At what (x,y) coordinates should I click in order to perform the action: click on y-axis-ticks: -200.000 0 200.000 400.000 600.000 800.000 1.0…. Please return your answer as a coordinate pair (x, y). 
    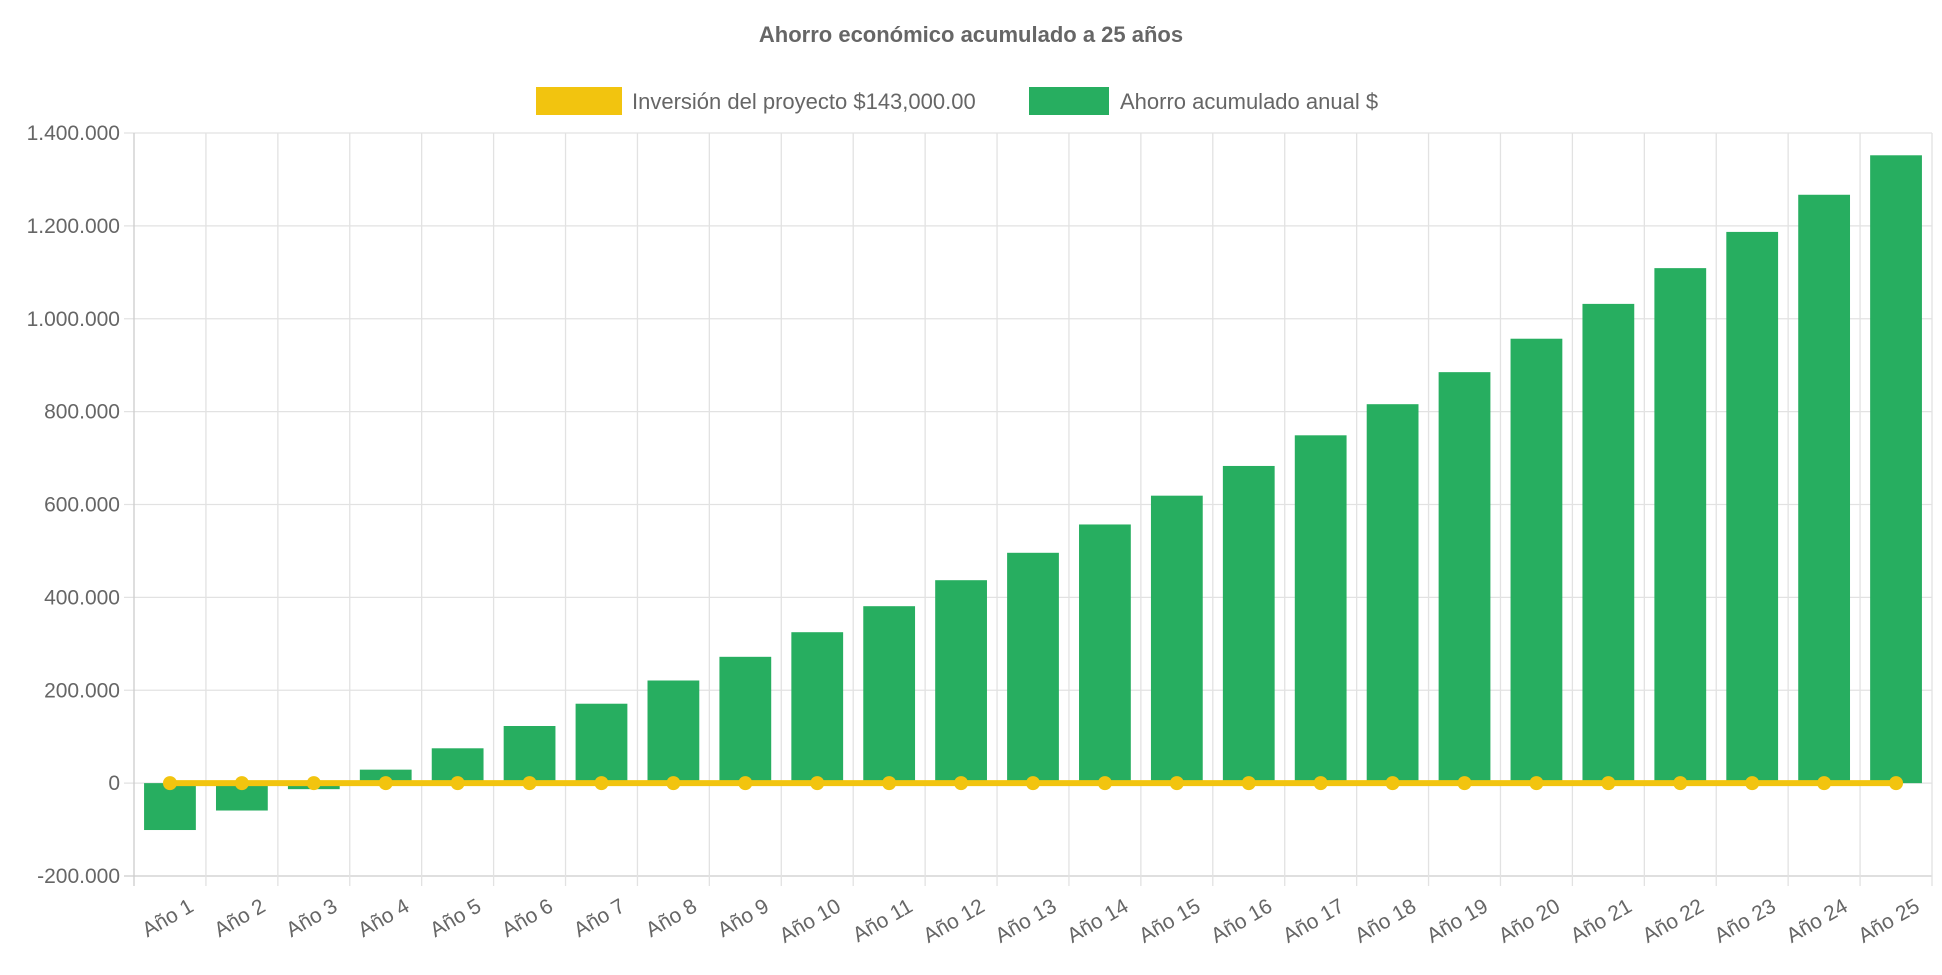
    Looking at the image, I should click on (73, 505).